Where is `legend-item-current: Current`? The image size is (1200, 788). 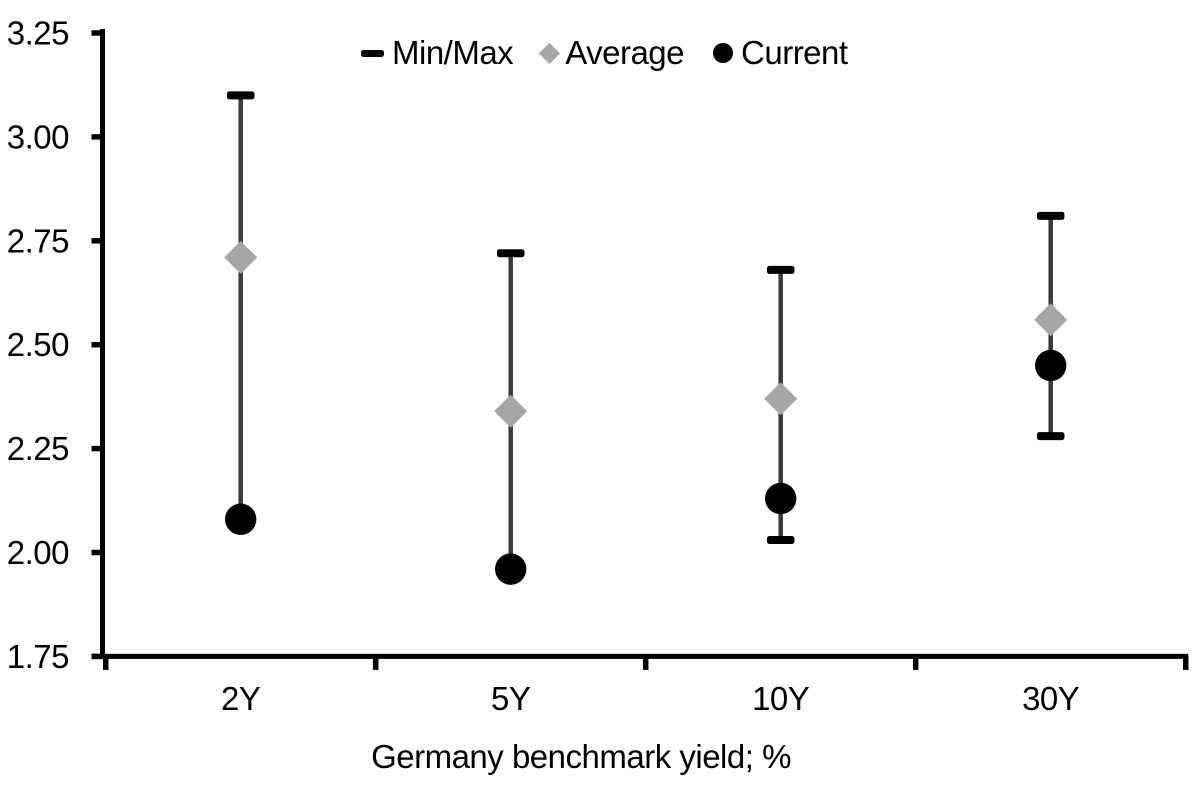
legend-item-current: Current is located at coordinates (780, 53).